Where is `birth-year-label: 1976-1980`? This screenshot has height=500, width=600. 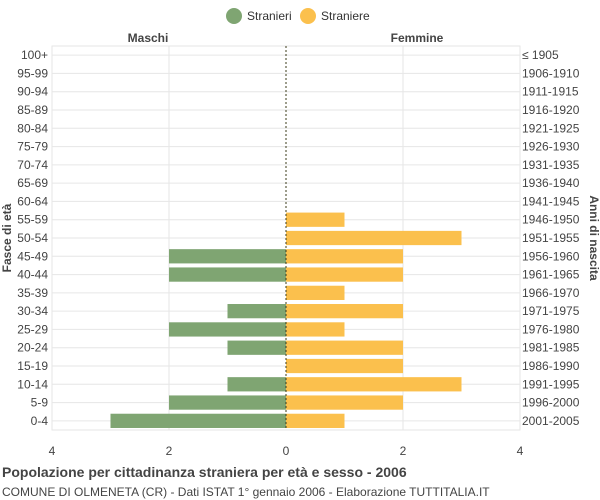 birth-year-label: 1976-1980 is located at coordinates (551, 329).